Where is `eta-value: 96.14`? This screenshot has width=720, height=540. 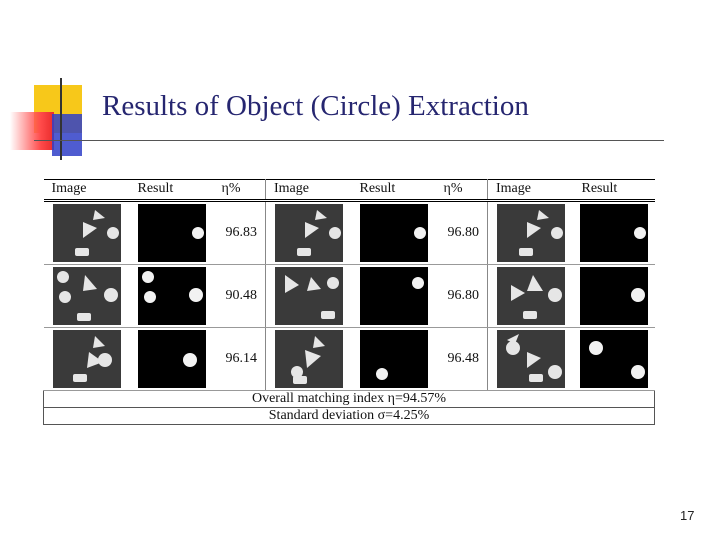
eta-value: 96.14 is located at coordinates (239, 359).